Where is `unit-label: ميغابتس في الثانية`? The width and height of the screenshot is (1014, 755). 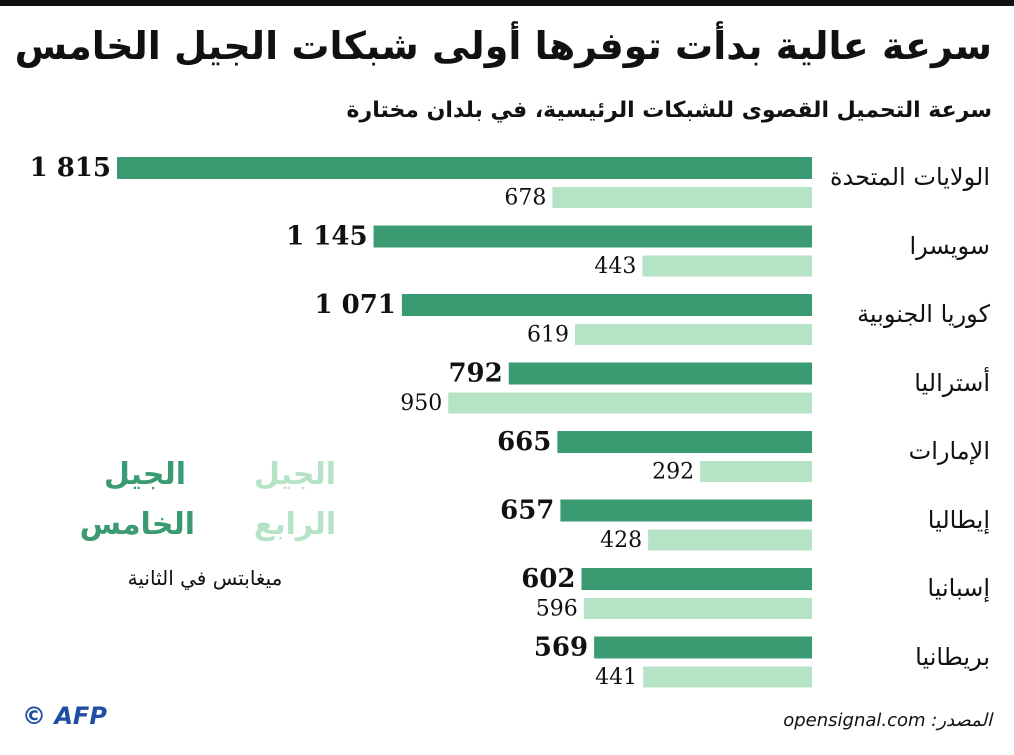 unit-label: ميغابتس في الثانية is located at coordinates (205, 578).